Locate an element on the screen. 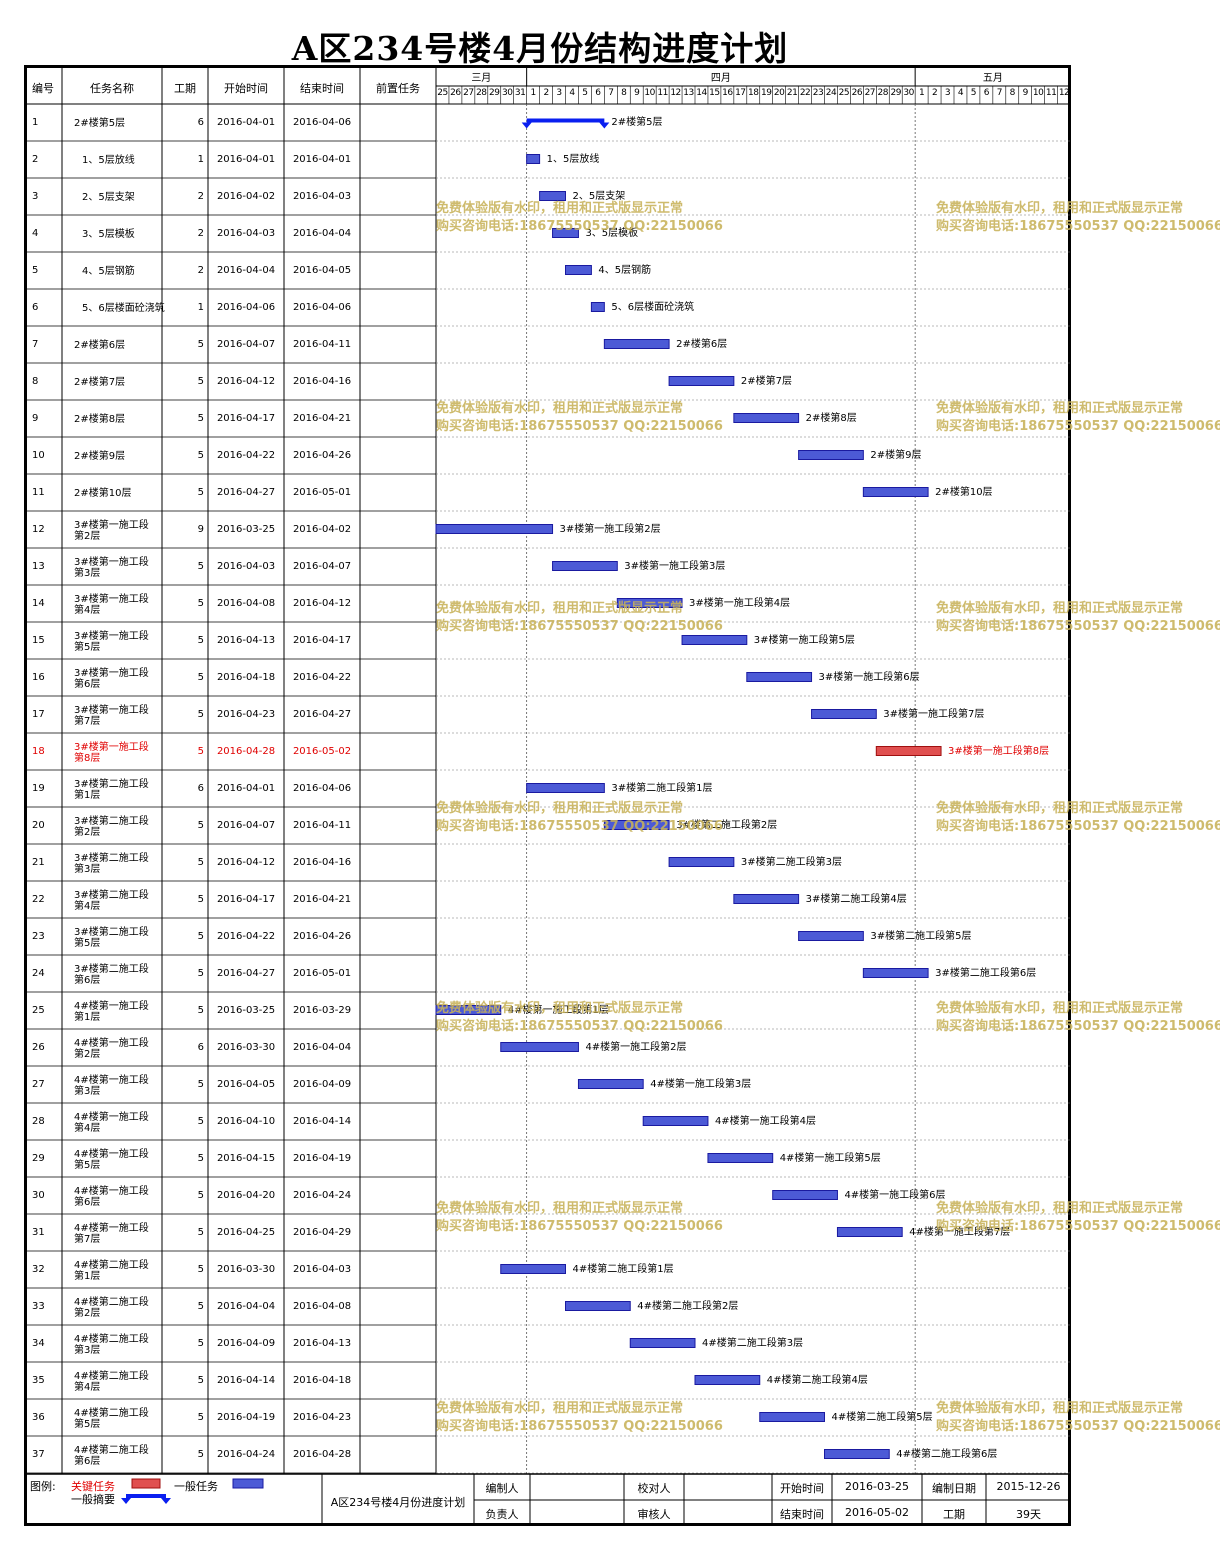  legend-summary-marker is located at coordinates (166, 1501).